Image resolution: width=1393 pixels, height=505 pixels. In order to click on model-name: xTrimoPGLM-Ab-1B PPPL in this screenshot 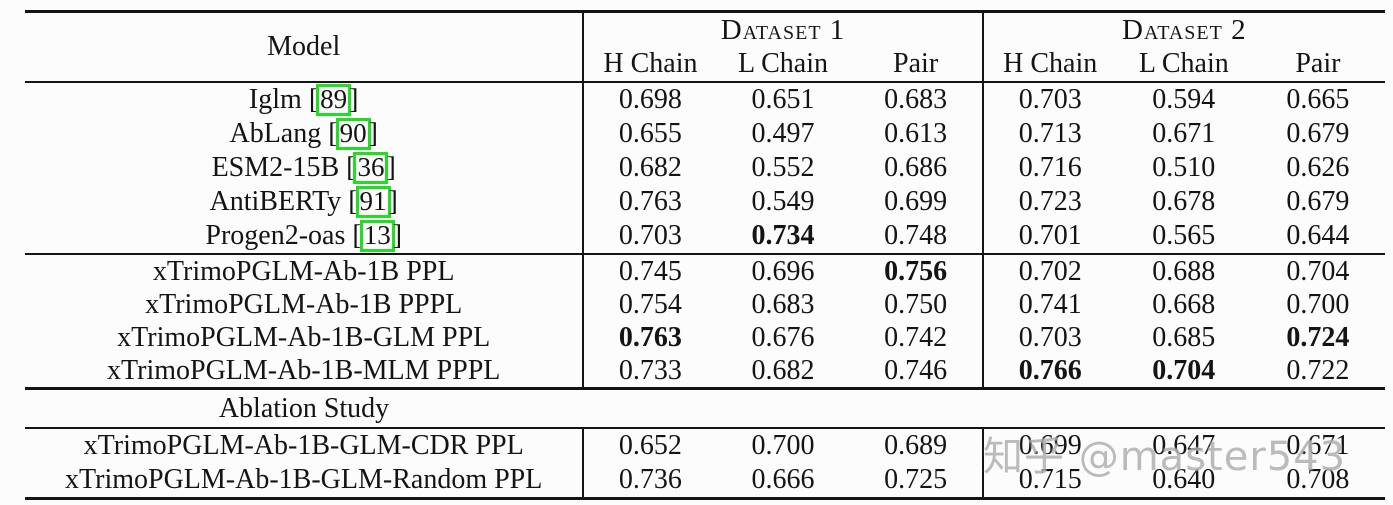, I will do `click(304, 304)`.